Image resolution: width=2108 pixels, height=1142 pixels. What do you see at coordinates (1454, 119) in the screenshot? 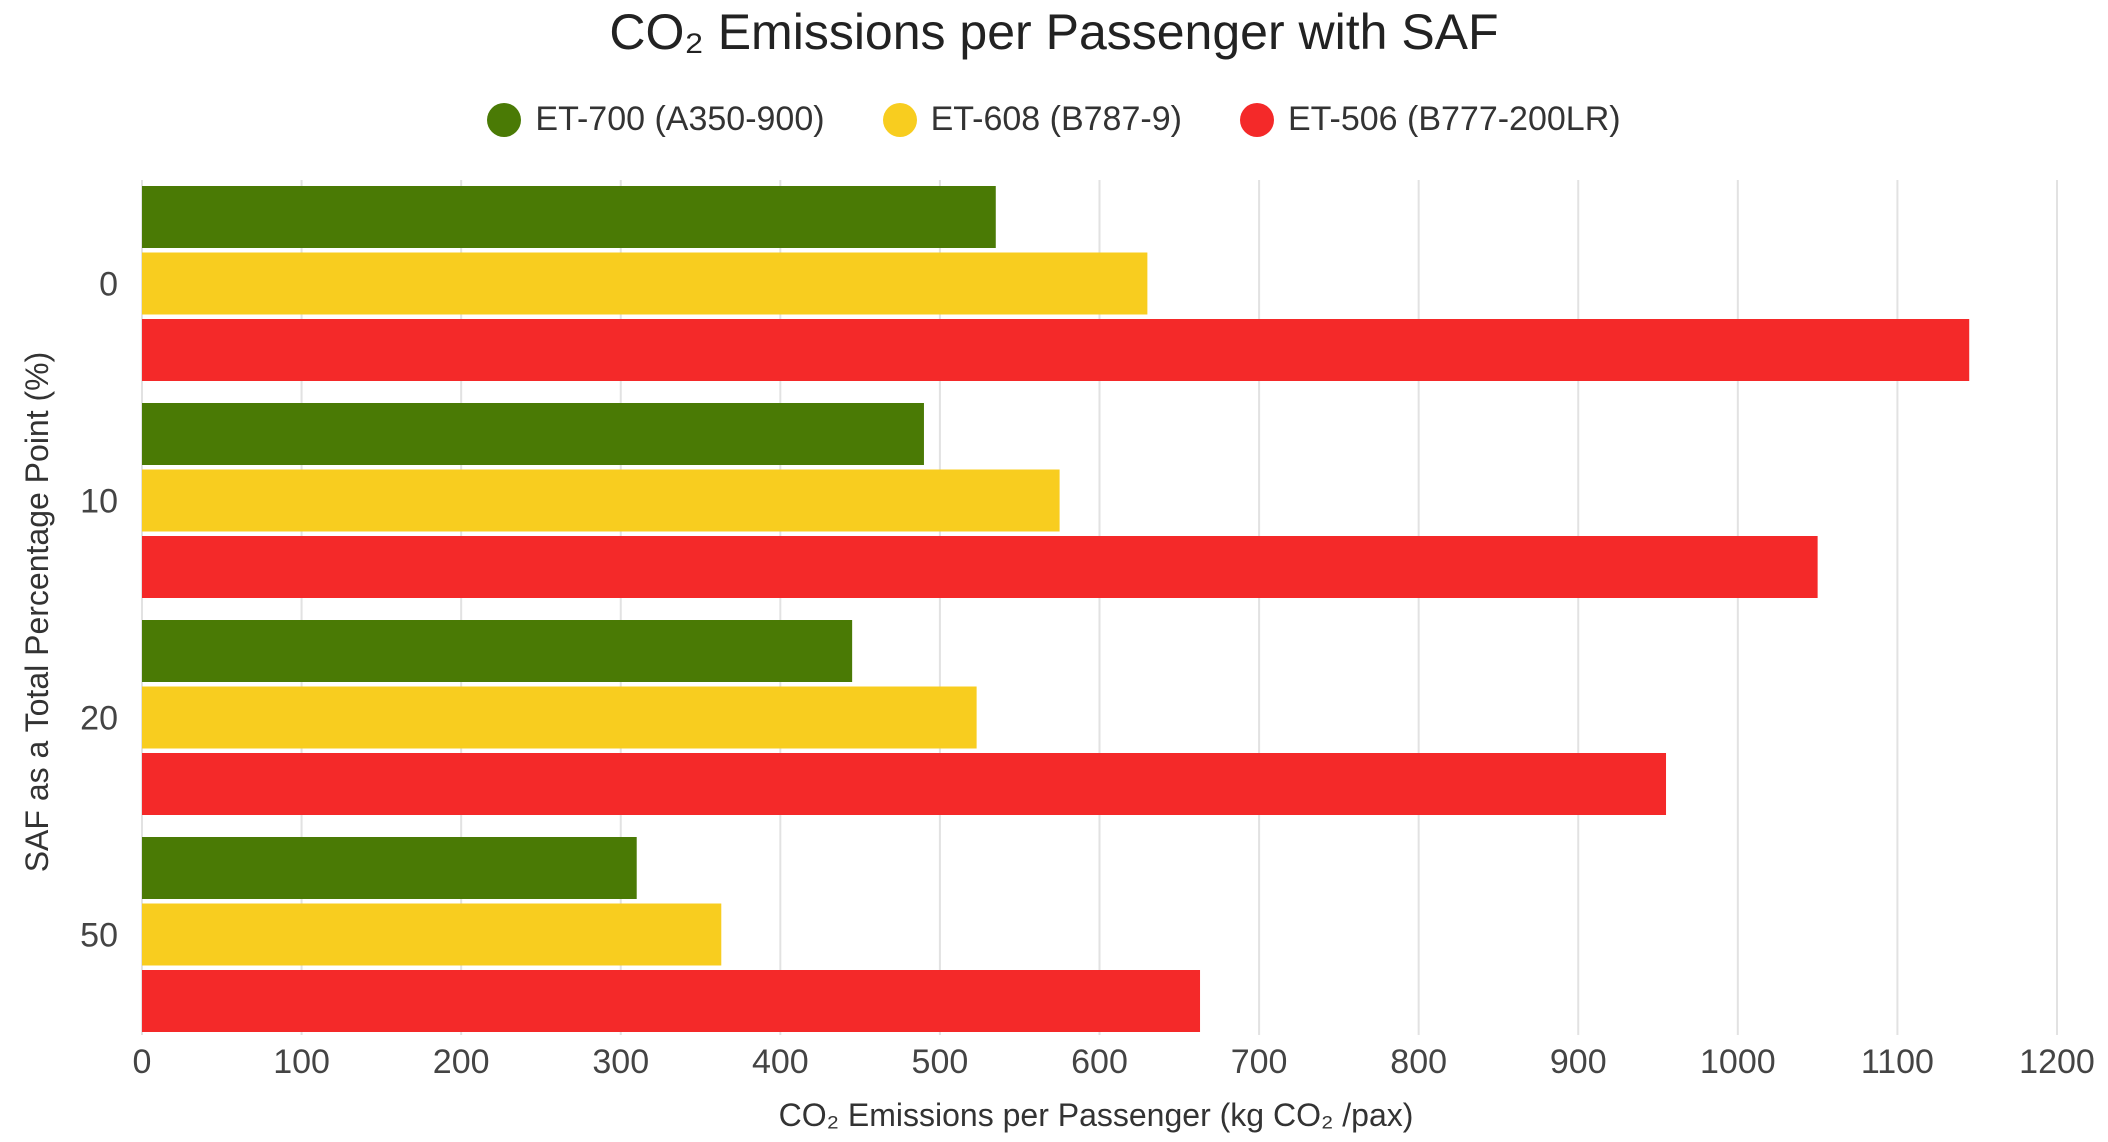
I see `legend-label-series-2: ET-506 (B777-200LR)` at bounding box center [1454, 119].